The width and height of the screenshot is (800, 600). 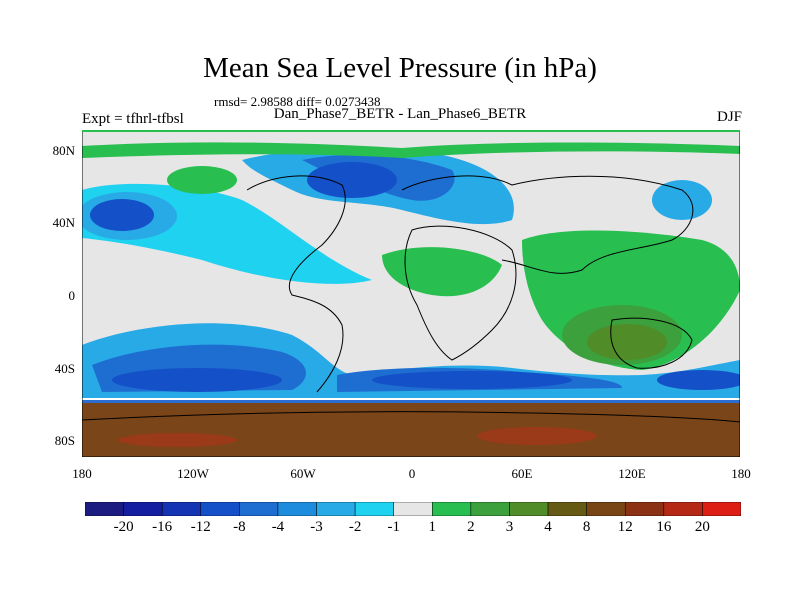 I want to click on colorbar-label: -1, so click(x=393, y=527).